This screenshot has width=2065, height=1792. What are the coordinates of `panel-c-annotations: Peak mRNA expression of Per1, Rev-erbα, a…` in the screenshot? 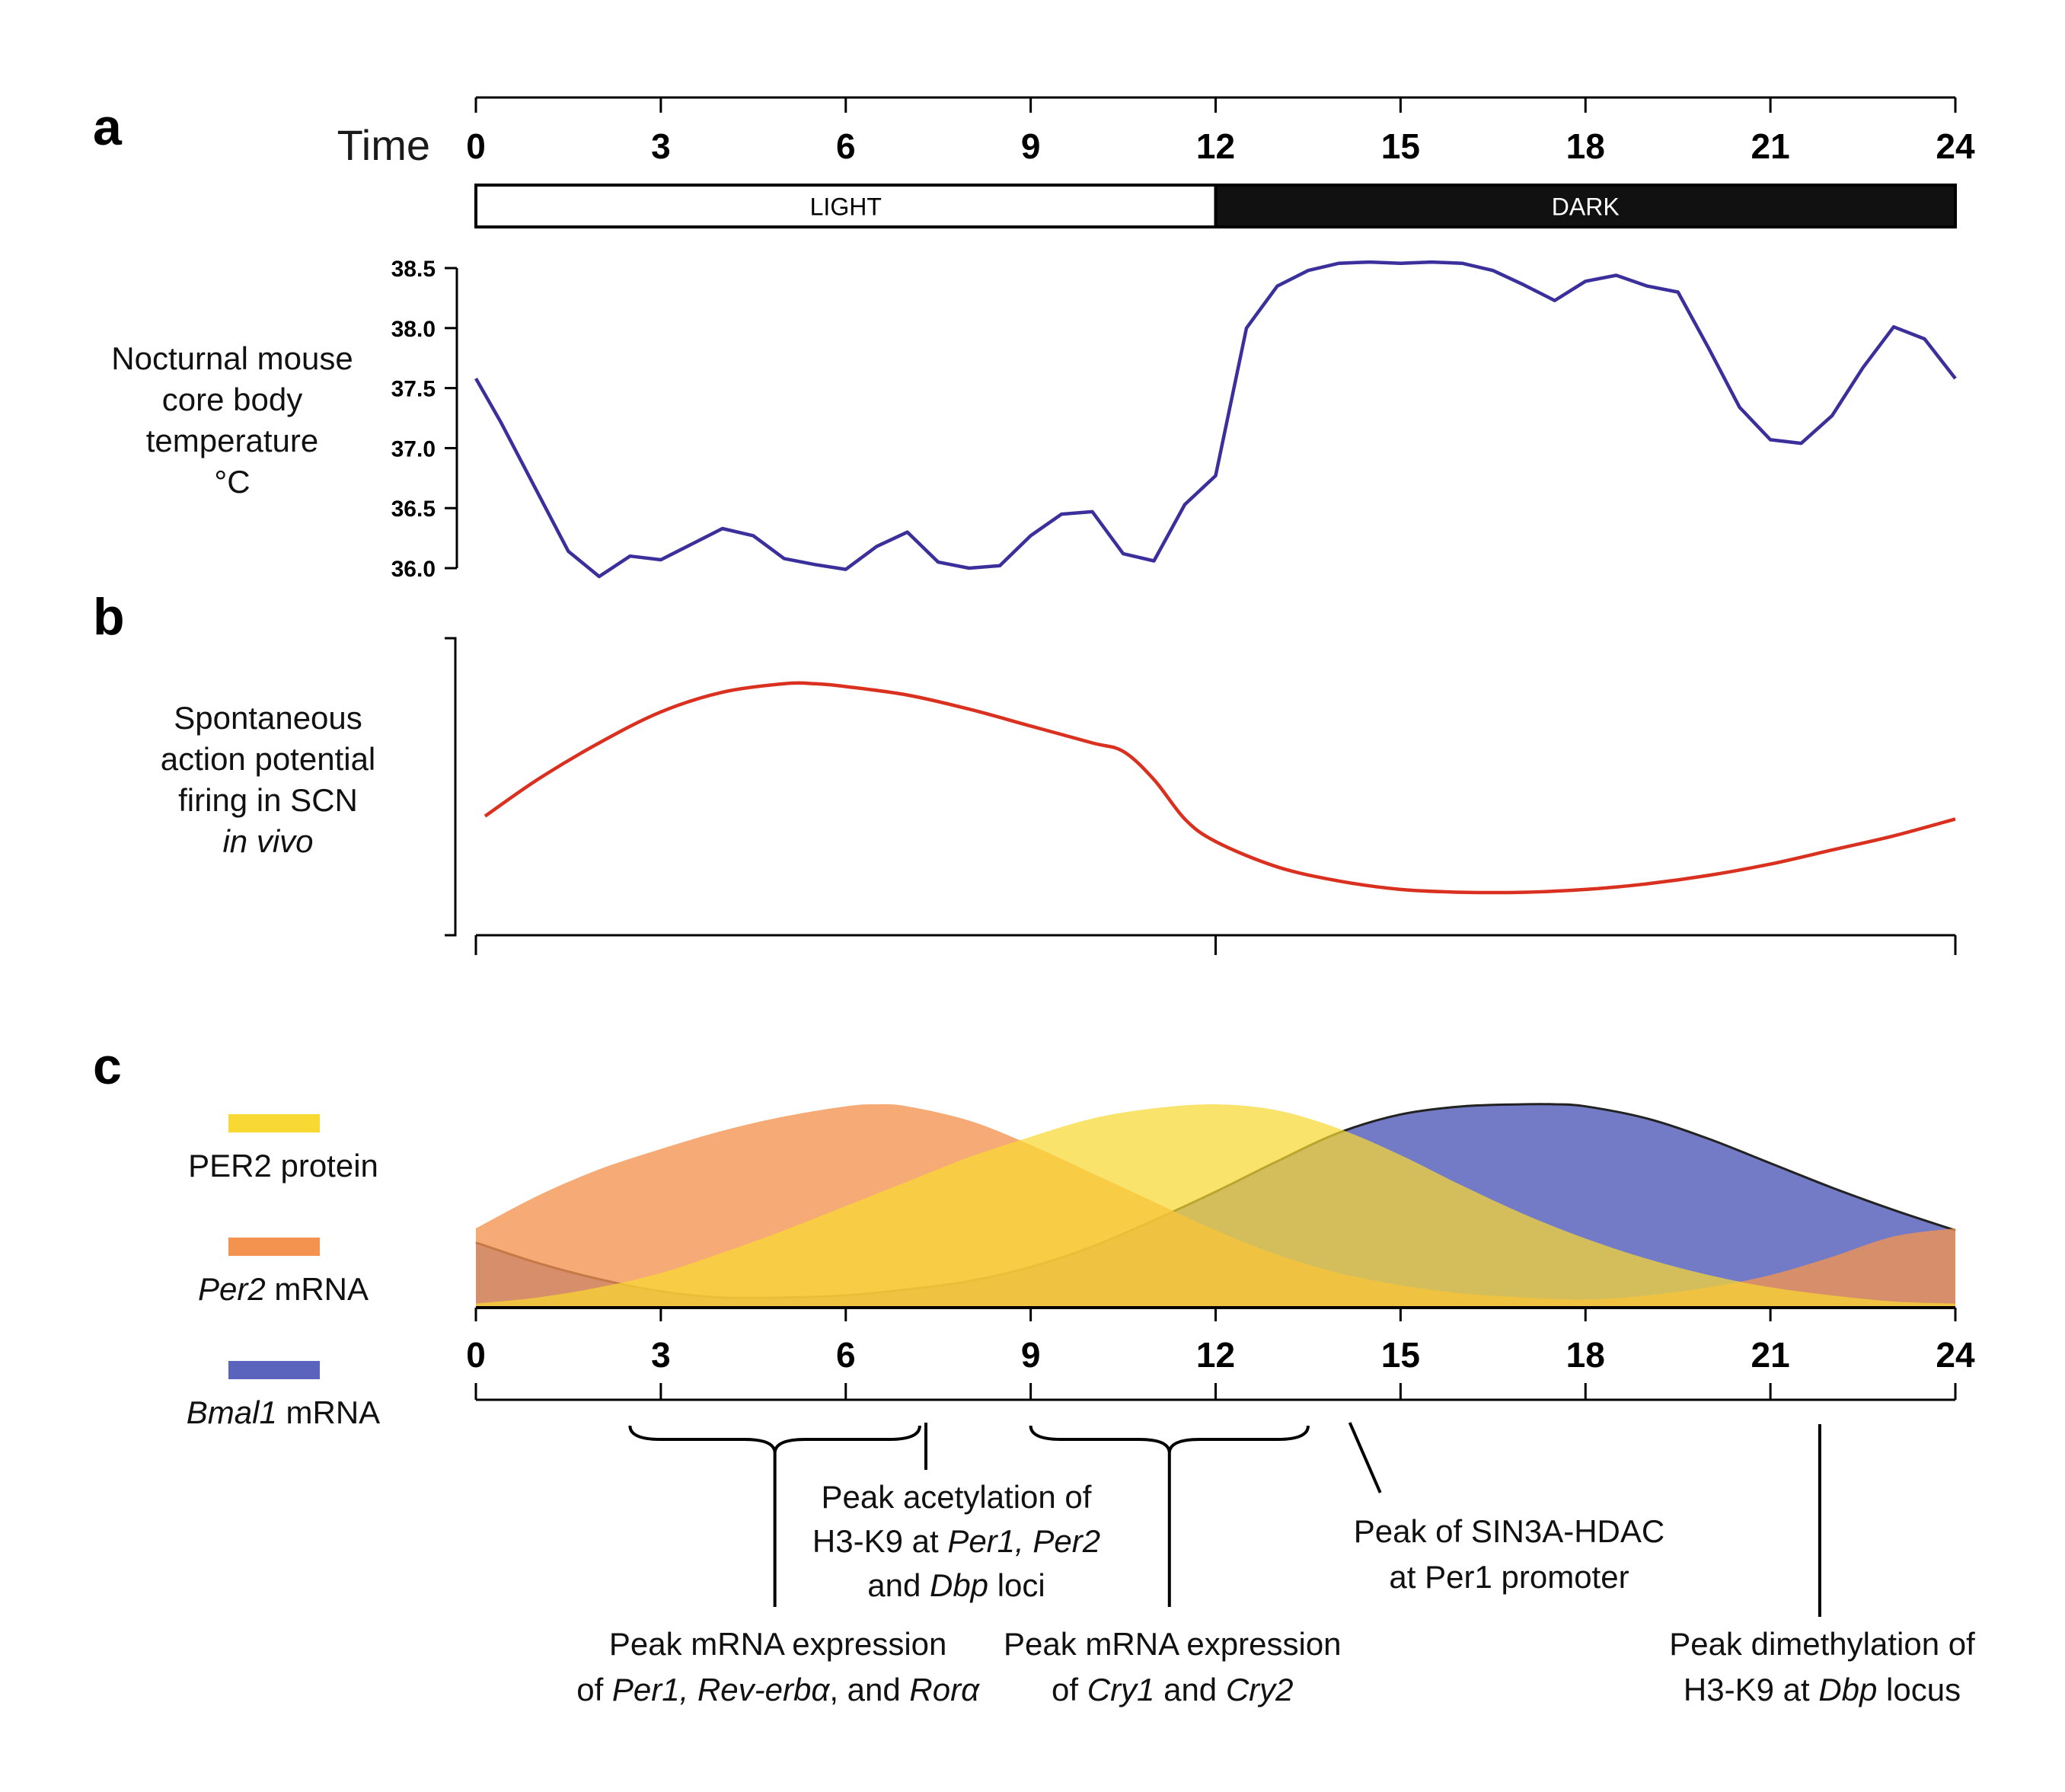 It's located at (1275, 1564).